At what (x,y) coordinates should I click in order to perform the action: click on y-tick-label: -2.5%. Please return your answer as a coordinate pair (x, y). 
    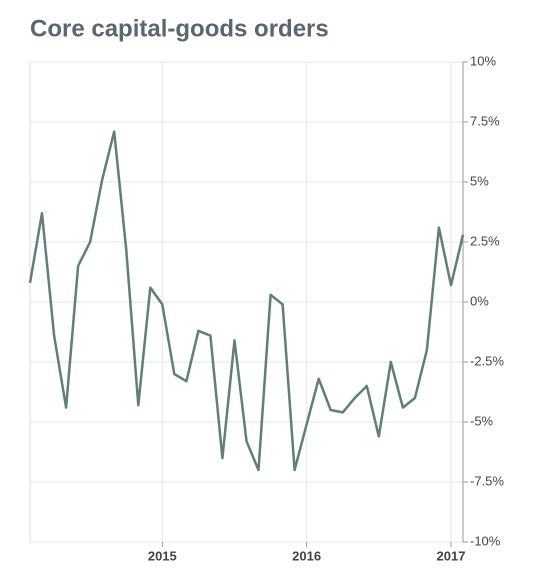
    Looking at the image, I should click on (487, 360).